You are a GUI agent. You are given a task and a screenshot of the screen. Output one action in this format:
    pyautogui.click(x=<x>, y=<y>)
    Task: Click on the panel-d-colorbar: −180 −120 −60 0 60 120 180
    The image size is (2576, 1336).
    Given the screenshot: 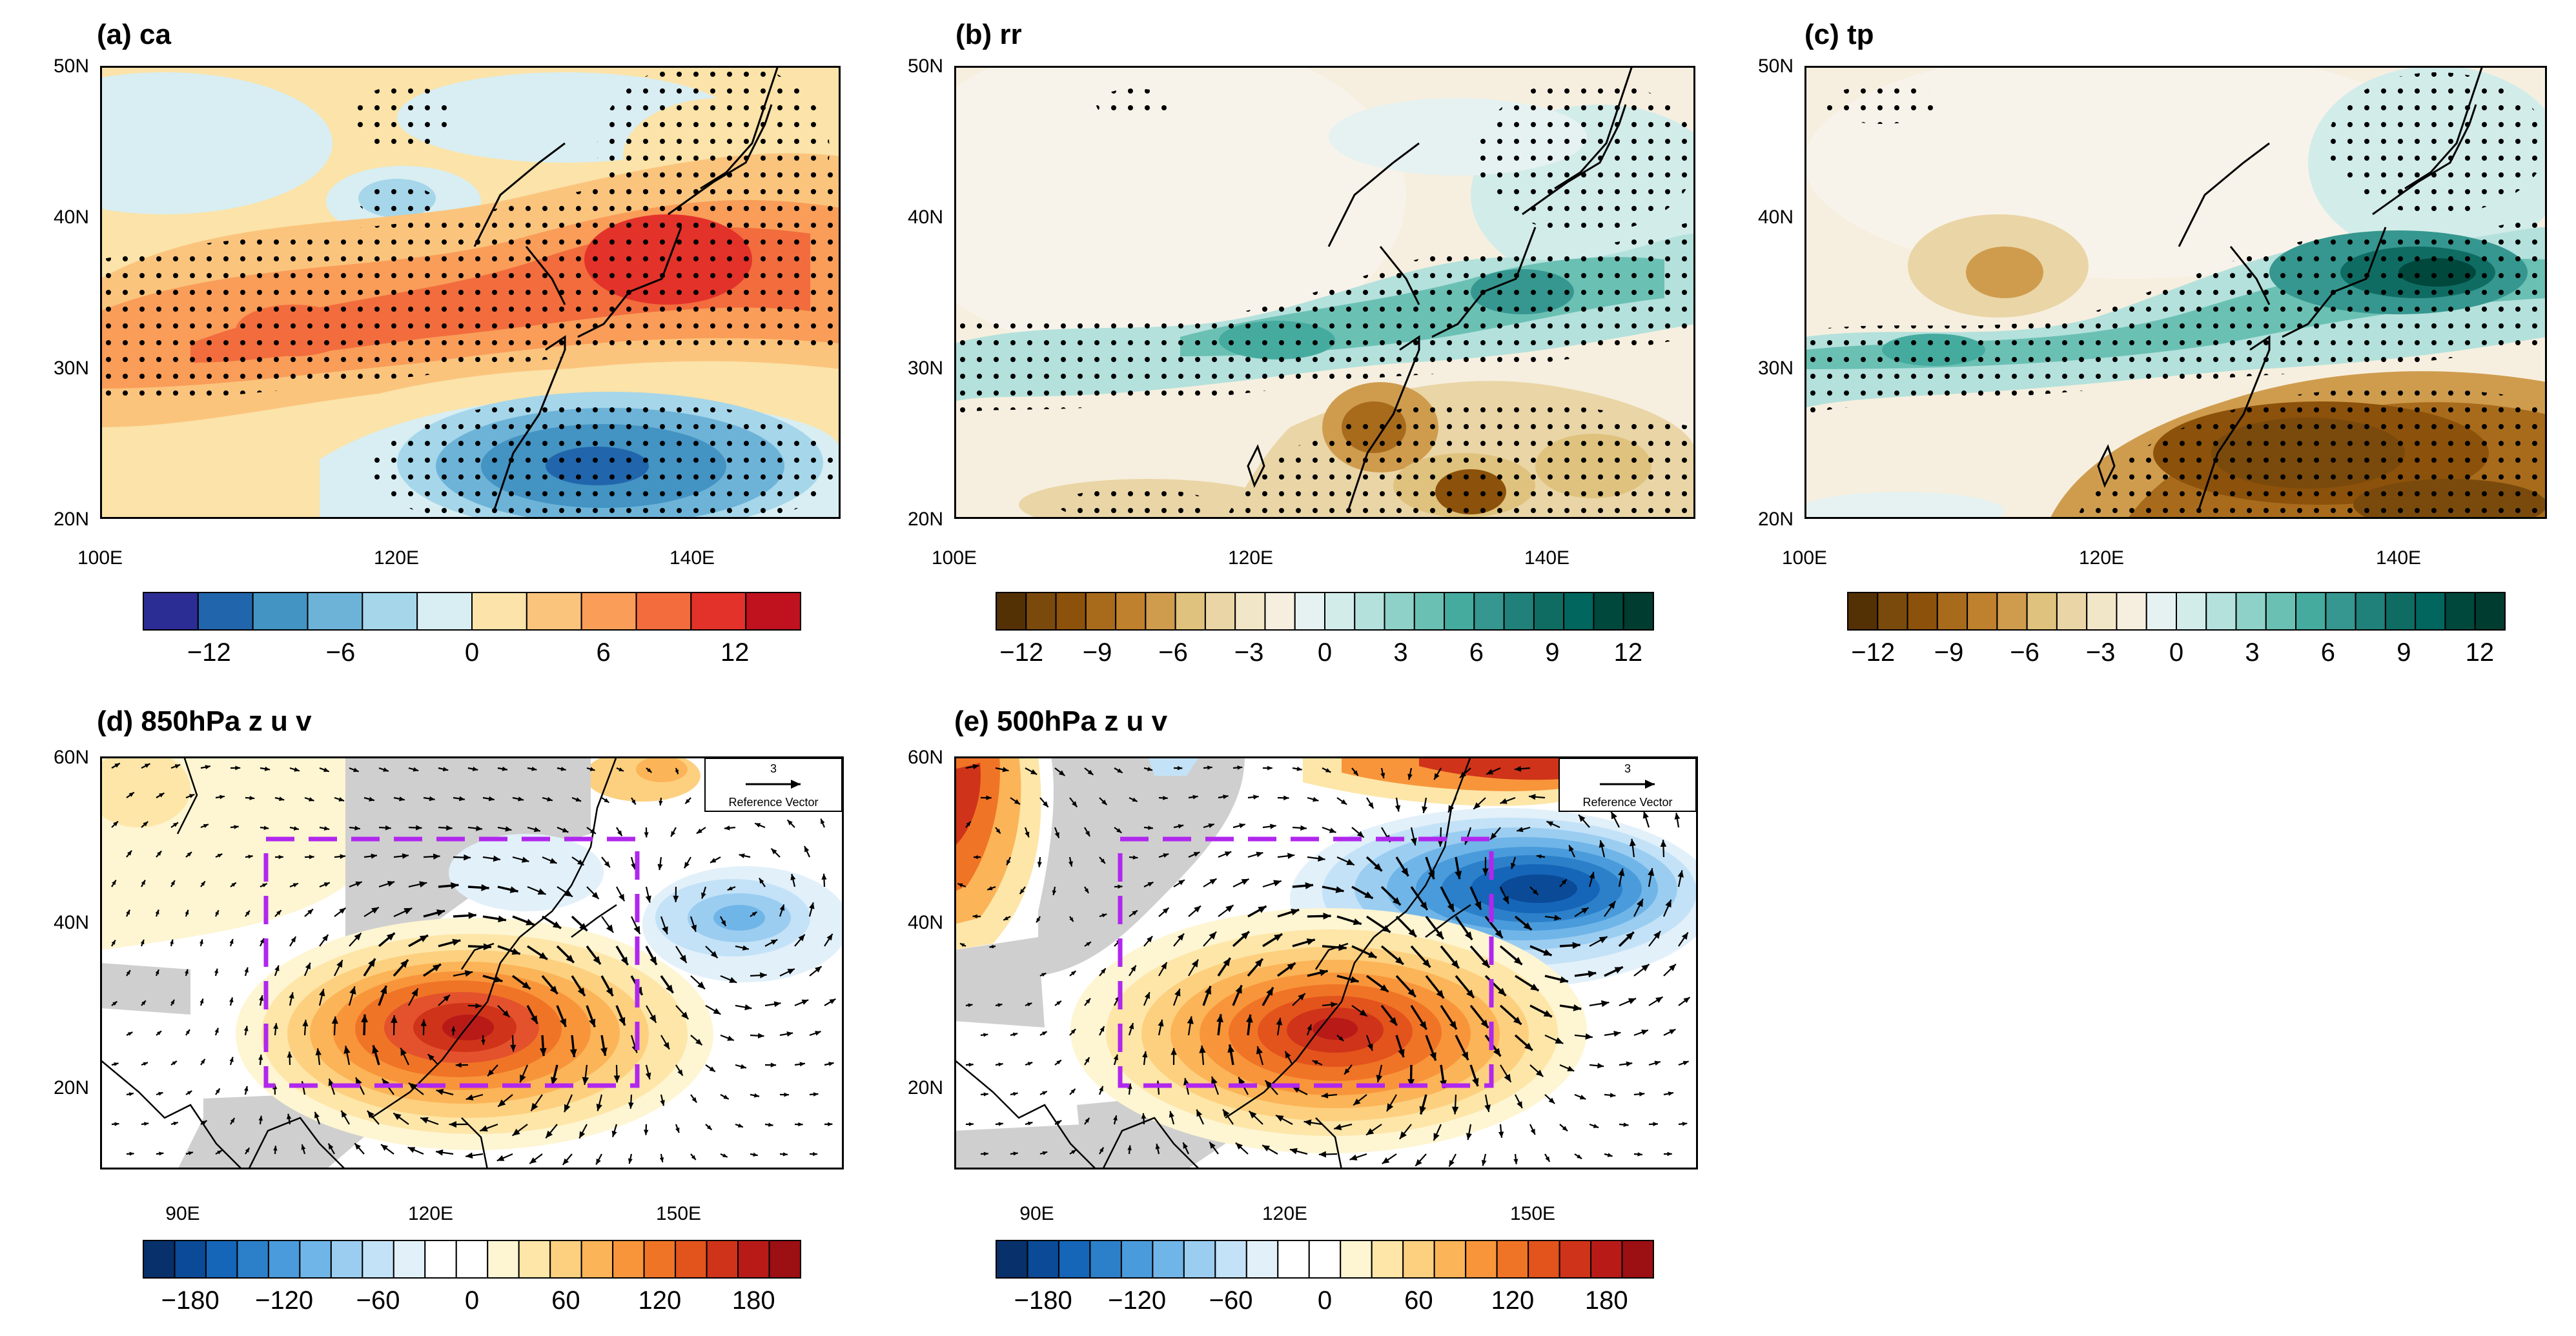 What is the action you would take?
    pyautogui.click(x=472, y=1277)
    